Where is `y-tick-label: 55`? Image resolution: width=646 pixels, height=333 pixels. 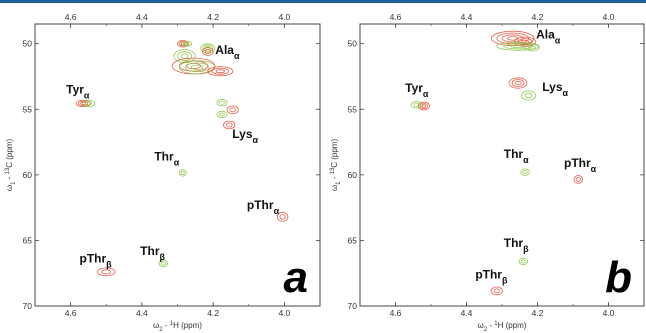
y-tick-label: 55 is located at coordinates (28, 109).